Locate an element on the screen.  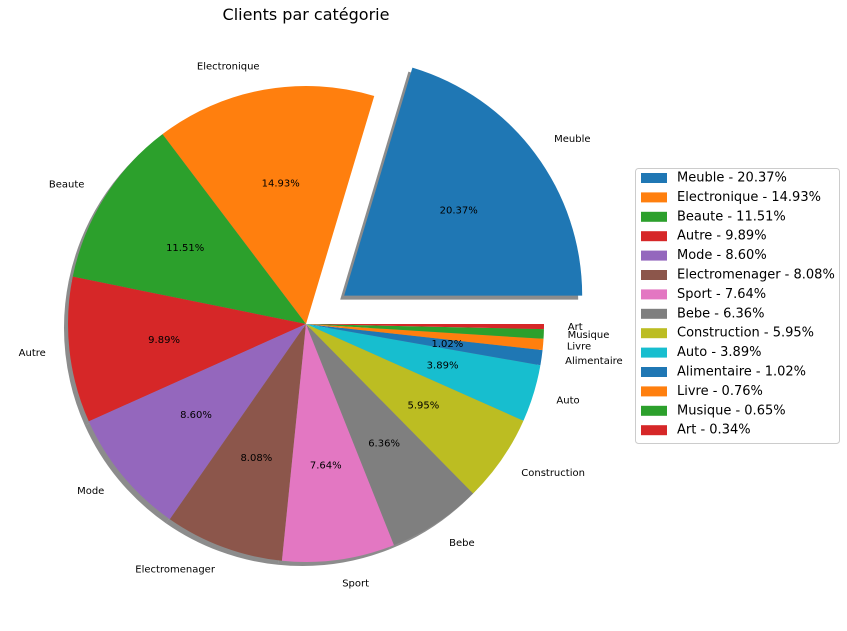
slice-art is located at coordinates (425, 327).